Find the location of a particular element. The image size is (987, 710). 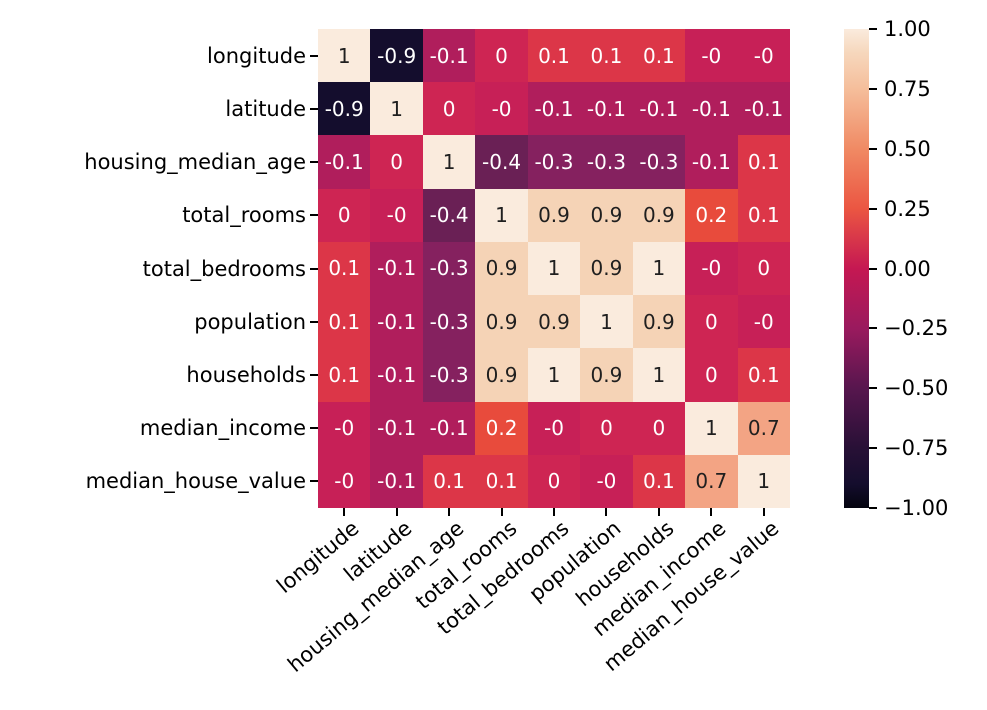

colorbar-tick-label-0.75: 0.75 is located at coordinates (907, 88).